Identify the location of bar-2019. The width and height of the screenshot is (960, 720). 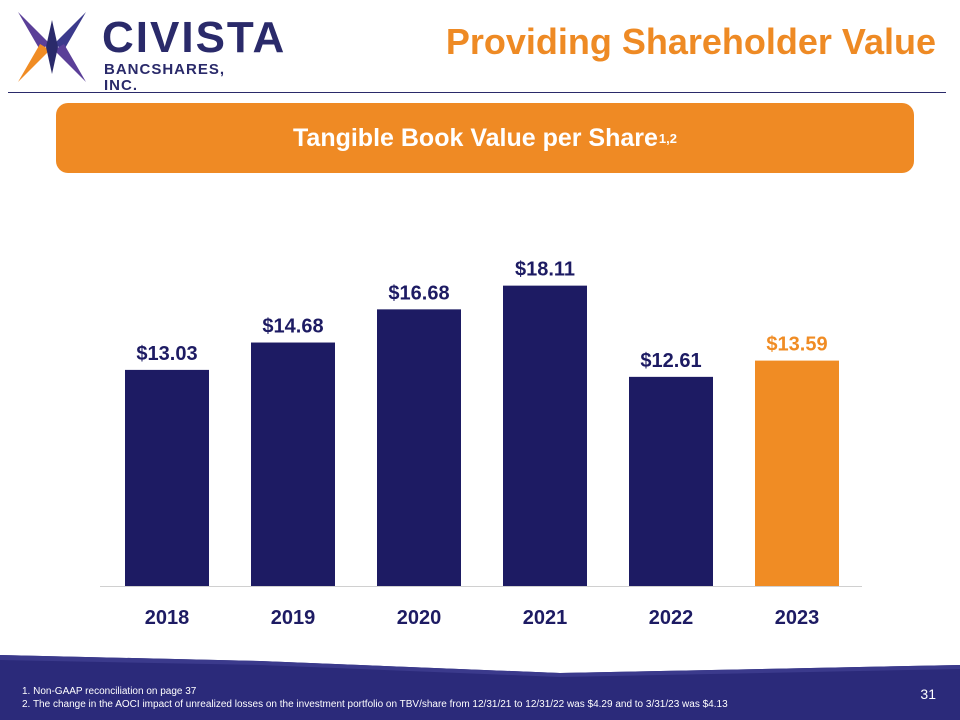
(293, 464).